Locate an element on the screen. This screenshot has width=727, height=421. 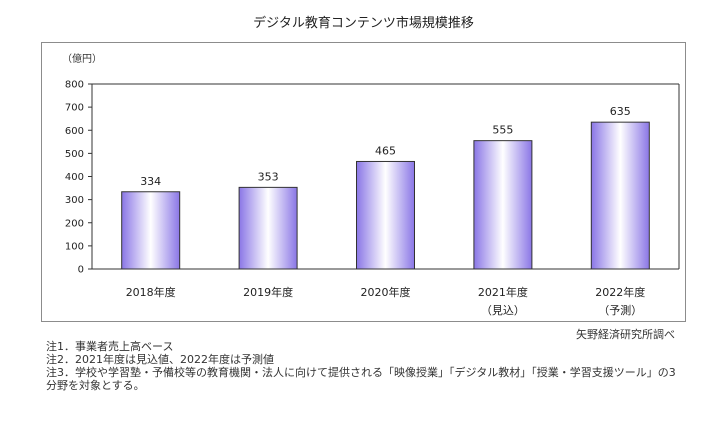
y-tick-label: 400 is located at coordinates (74, 177).